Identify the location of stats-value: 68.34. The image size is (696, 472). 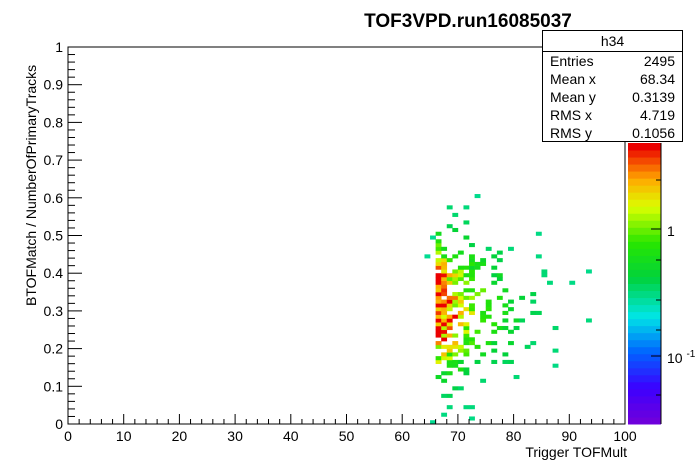
(657, 79).